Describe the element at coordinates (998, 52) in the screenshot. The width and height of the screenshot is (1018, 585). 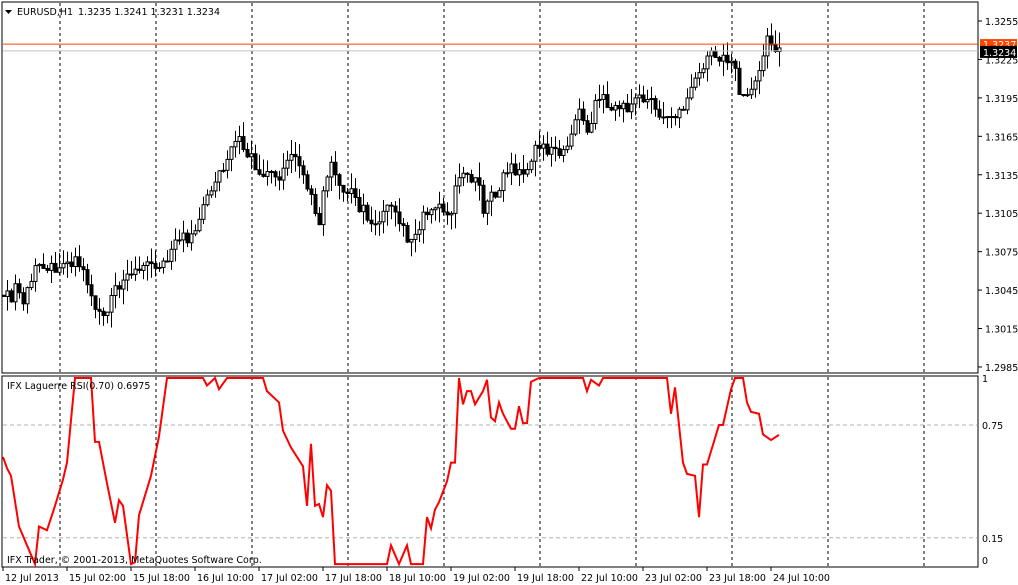
I see `bid-price-label: 1.3234` at that location.